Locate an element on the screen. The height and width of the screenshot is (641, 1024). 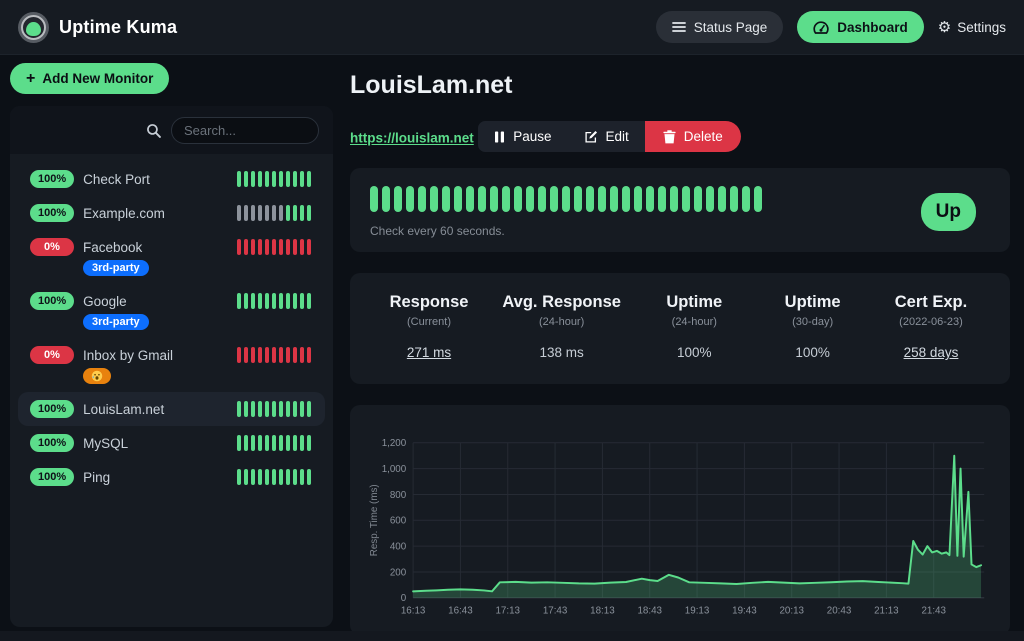
status-page-button: Status Page is located at coordinates (719, 27).